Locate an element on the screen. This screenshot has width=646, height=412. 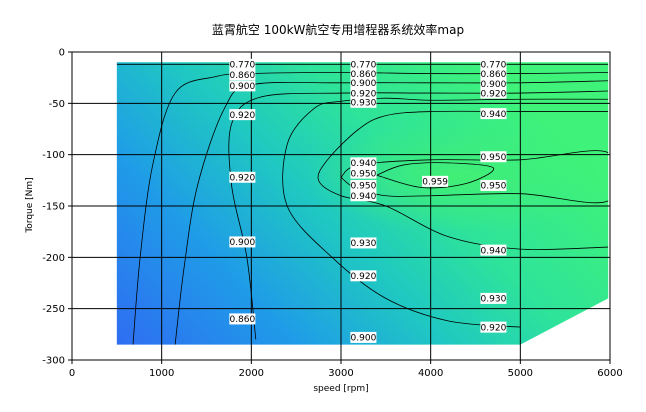
y-tick-label: 0 is located at coordinates (62, 53).